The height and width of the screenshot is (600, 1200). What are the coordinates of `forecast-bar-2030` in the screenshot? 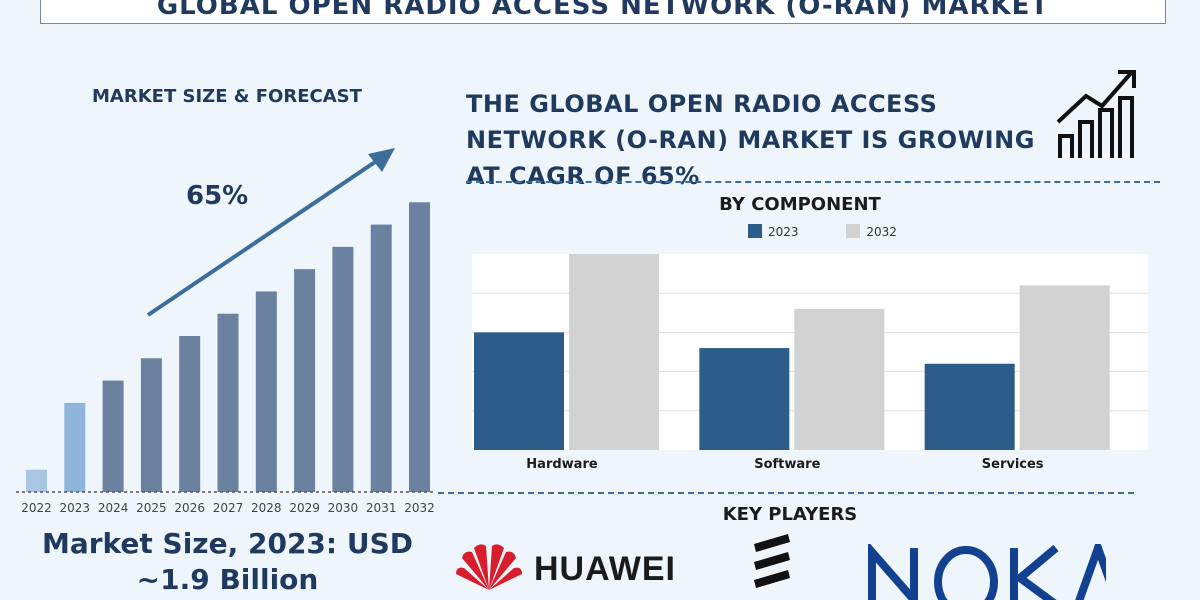 It's located at (343, 369).